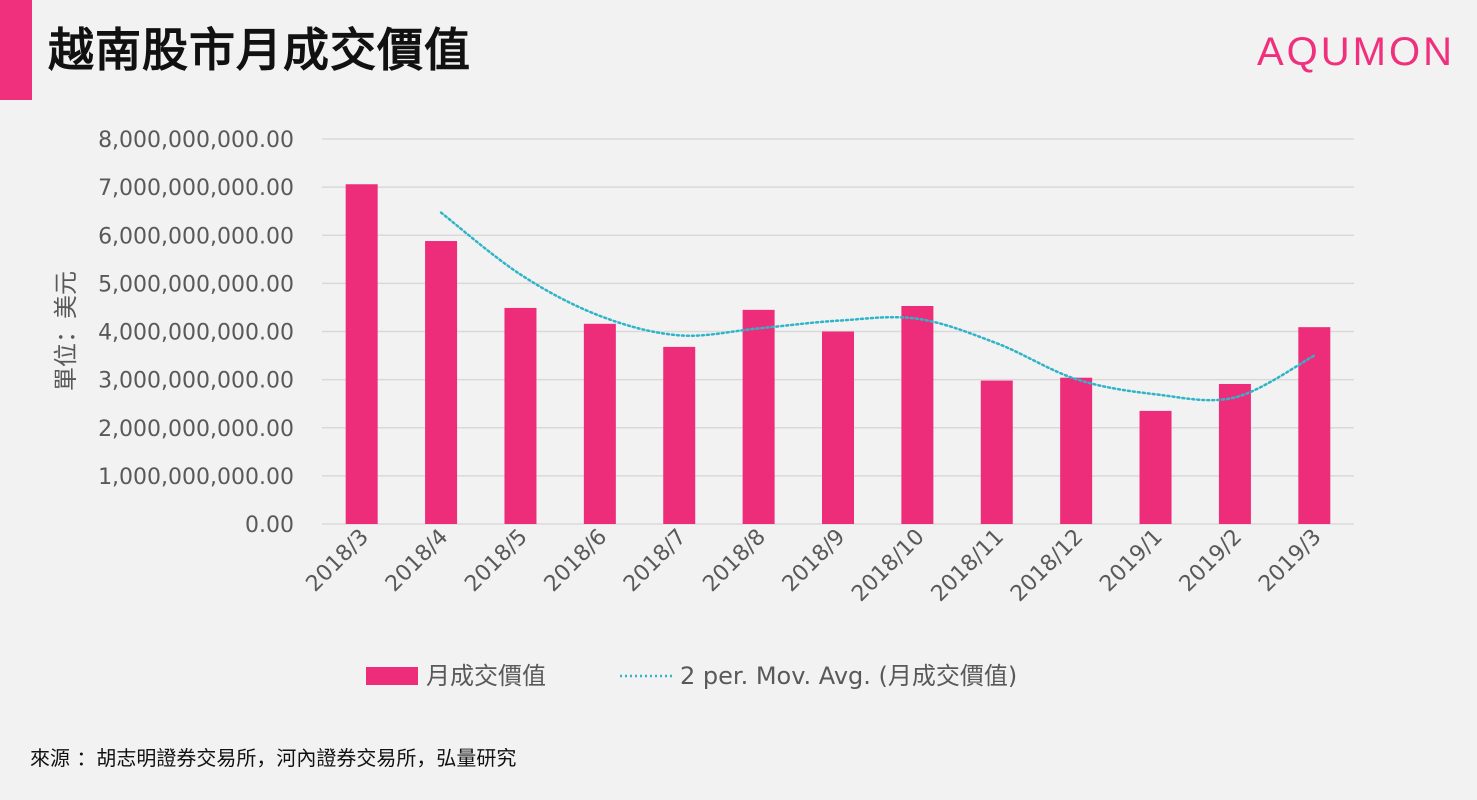 The image size is (1477, 800). I want to click on x-tick-label: 2018/6, so click(576, 561).